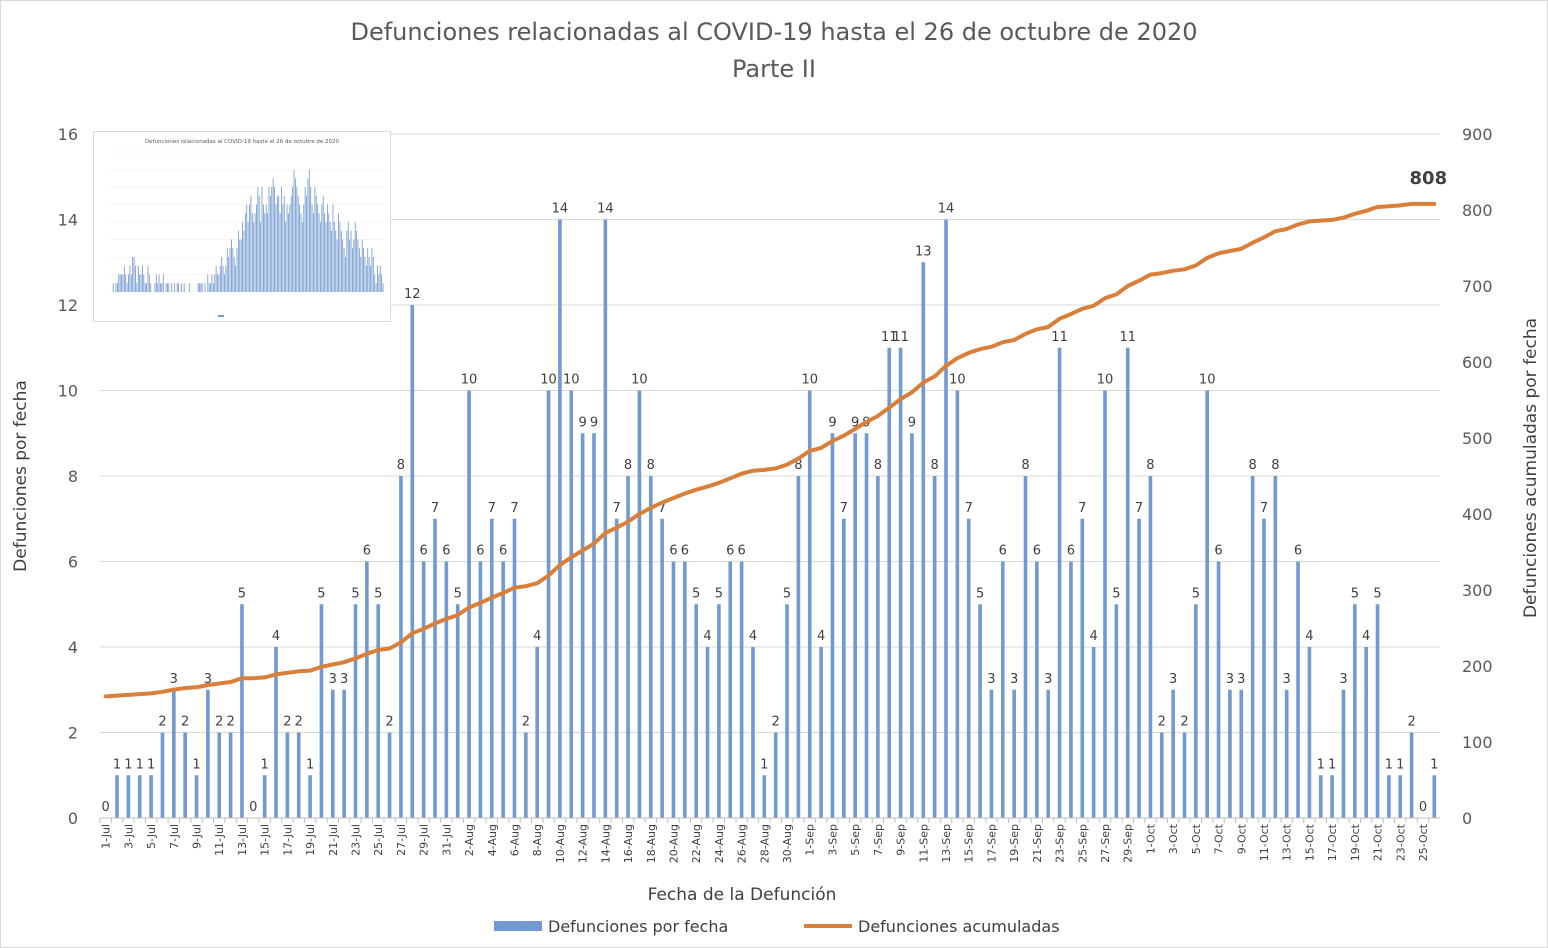  What do you see at coordinates (469, 840) in the screenshot?
I see `x-tick-label: 2-Aug` at bounding box center [469, 840].